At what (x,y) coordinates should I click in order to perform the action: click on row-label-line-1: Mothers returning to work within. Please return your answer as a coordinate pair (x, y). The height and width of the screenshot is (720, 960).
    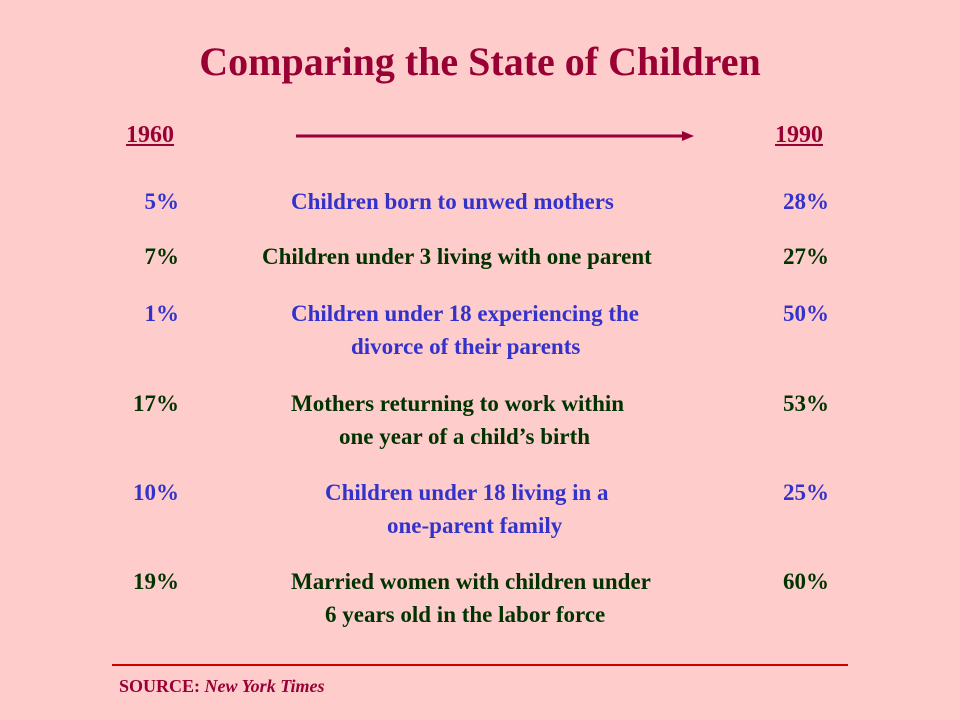
    Looking at the image, I should click on (458, 403).